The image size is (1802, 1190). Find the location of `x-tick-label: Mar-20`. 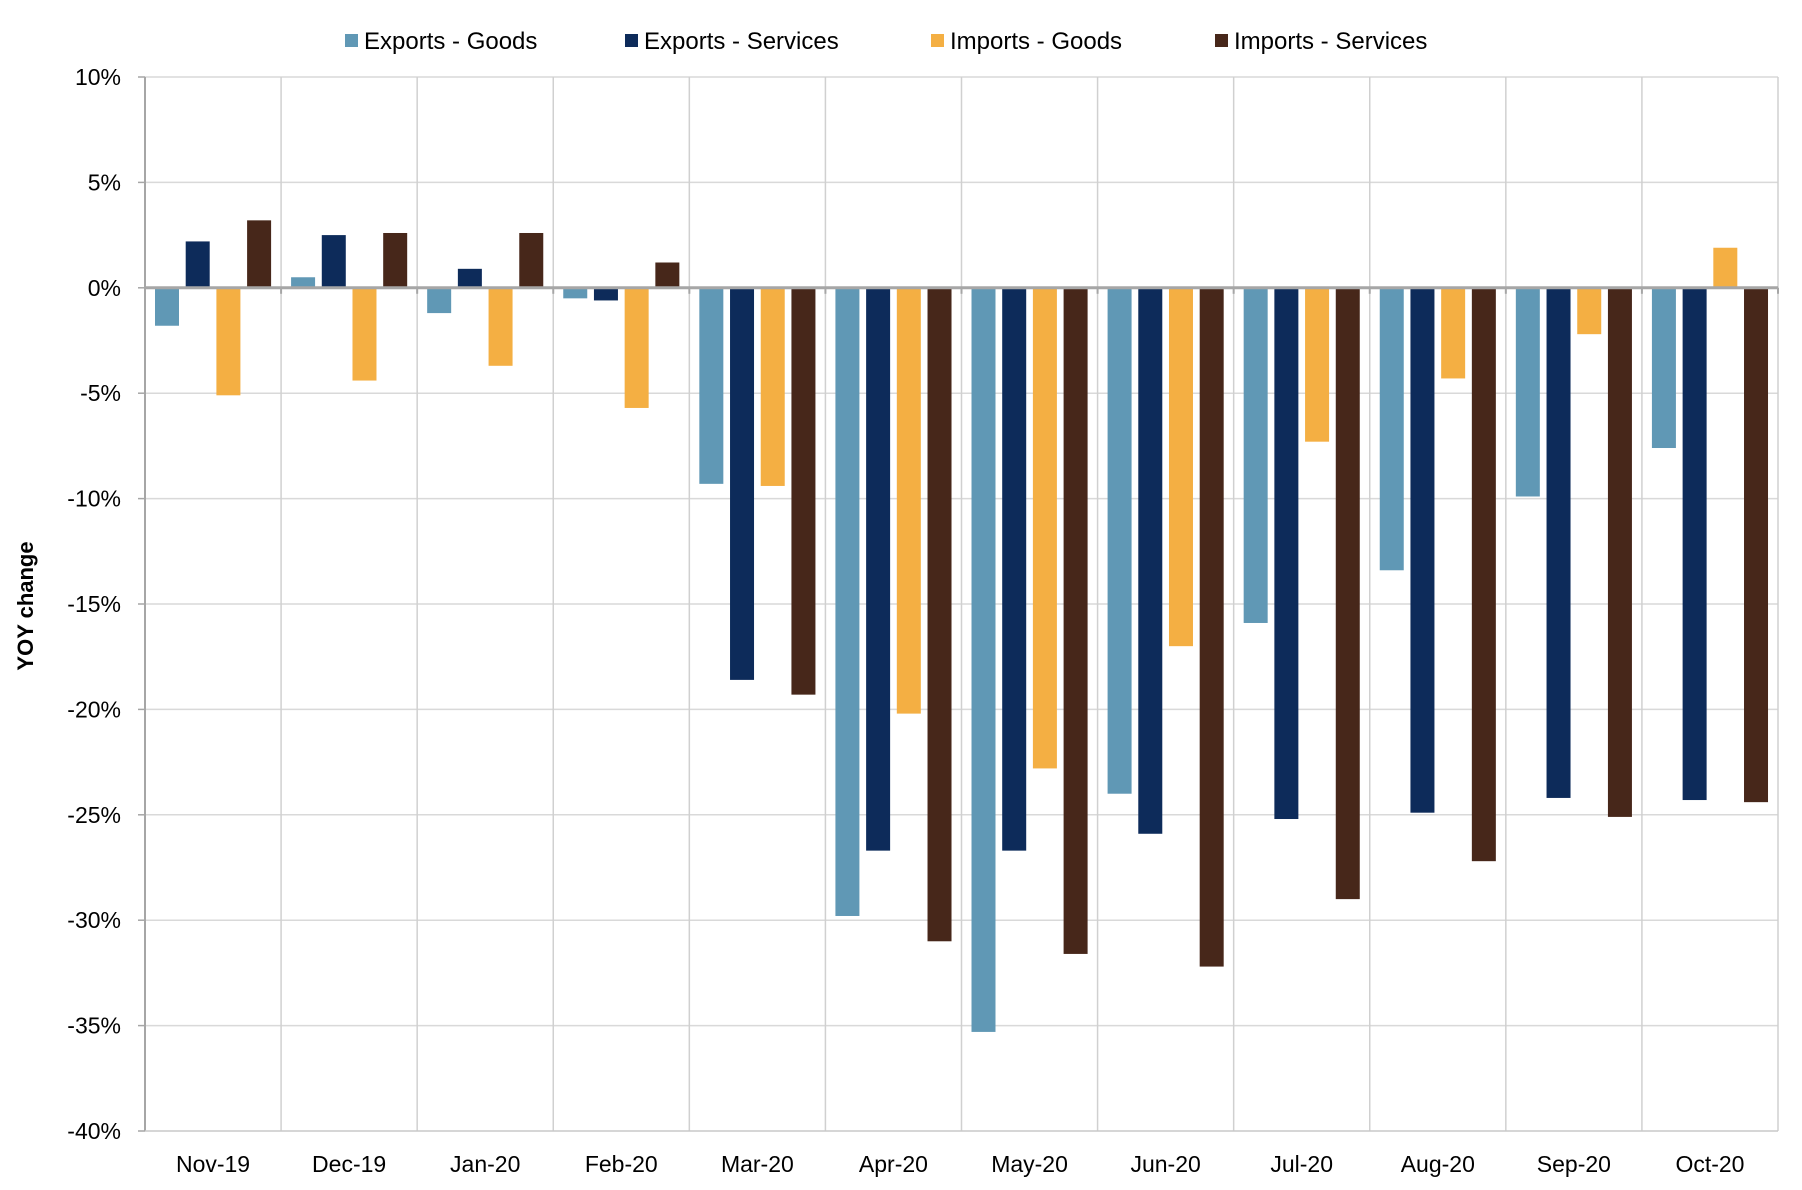

x-tick-label: Mar-20 is located at coordinates (757, 1164).